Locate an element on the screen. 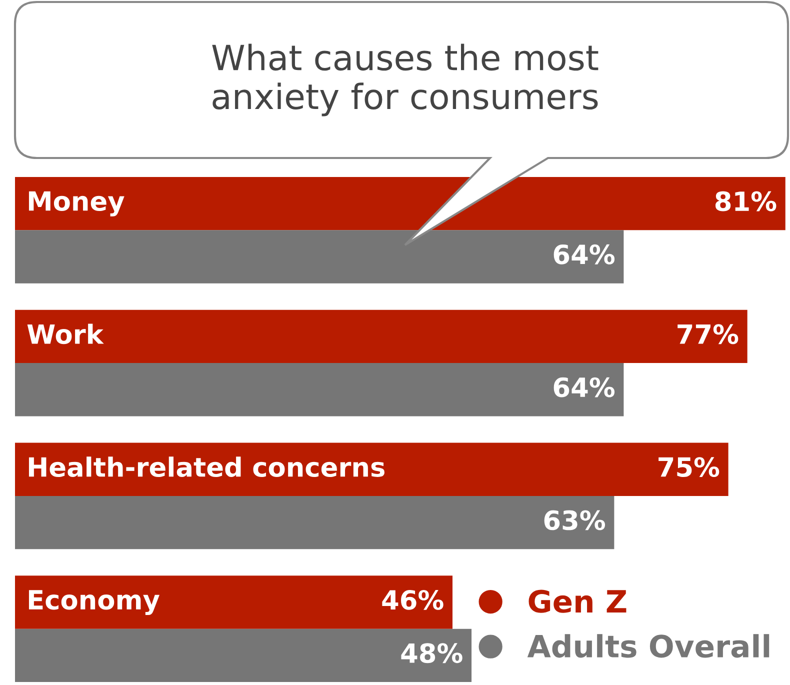  y-tick-label: Health-related concerns is located at coordinates (206, 467).